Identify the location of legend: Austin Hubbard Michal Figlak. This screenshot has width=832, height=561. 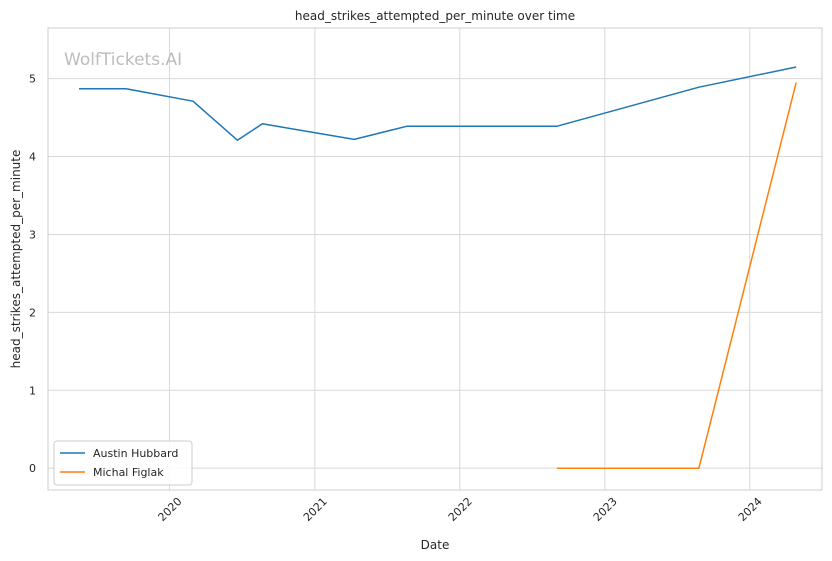
(123, 463).